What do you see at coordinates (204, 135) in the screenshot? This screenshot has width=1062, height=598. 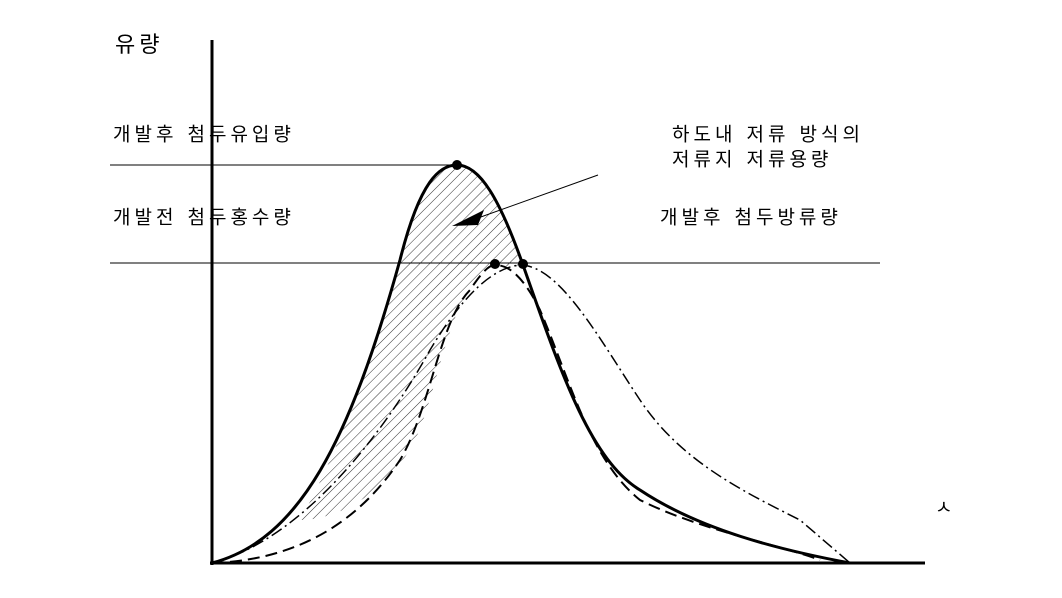 I see `label: 개발후 첨두유입량` at bounding box center [204, 135].